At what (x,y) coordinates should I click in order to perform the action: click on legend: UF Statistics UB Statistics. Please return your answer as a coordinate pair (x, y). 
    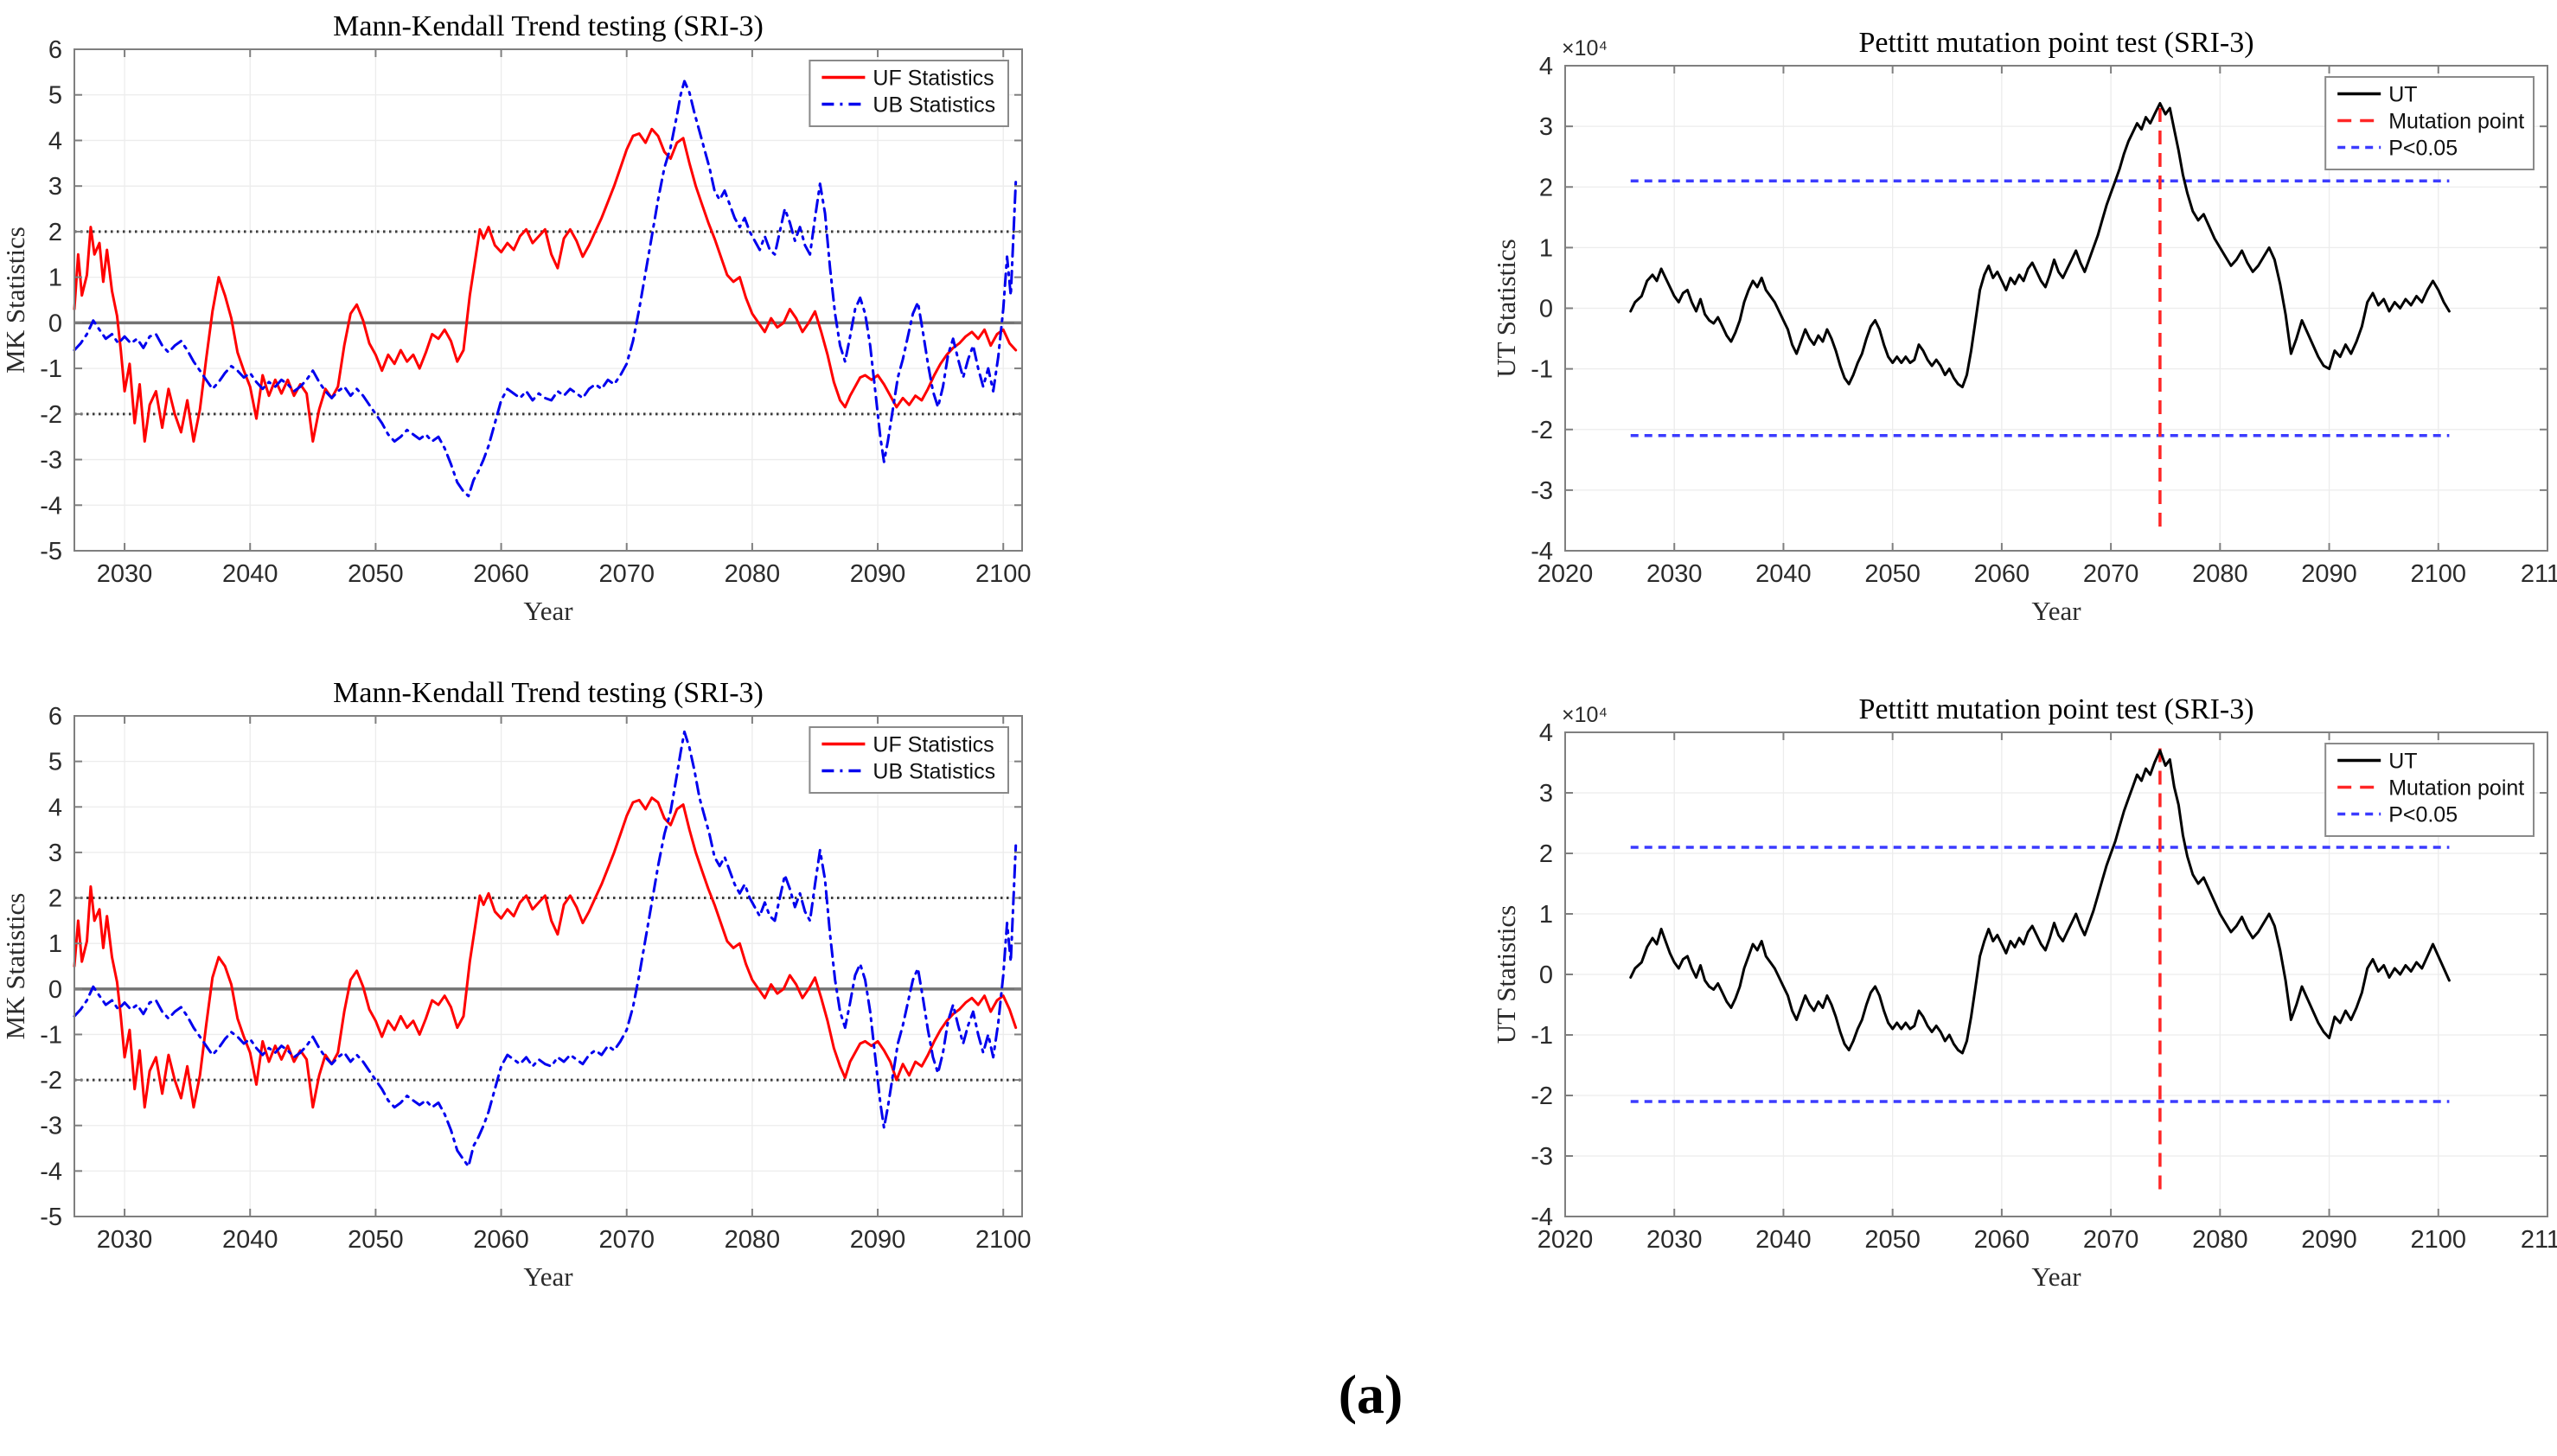
    Looking at the image, I should click on (909, 760).